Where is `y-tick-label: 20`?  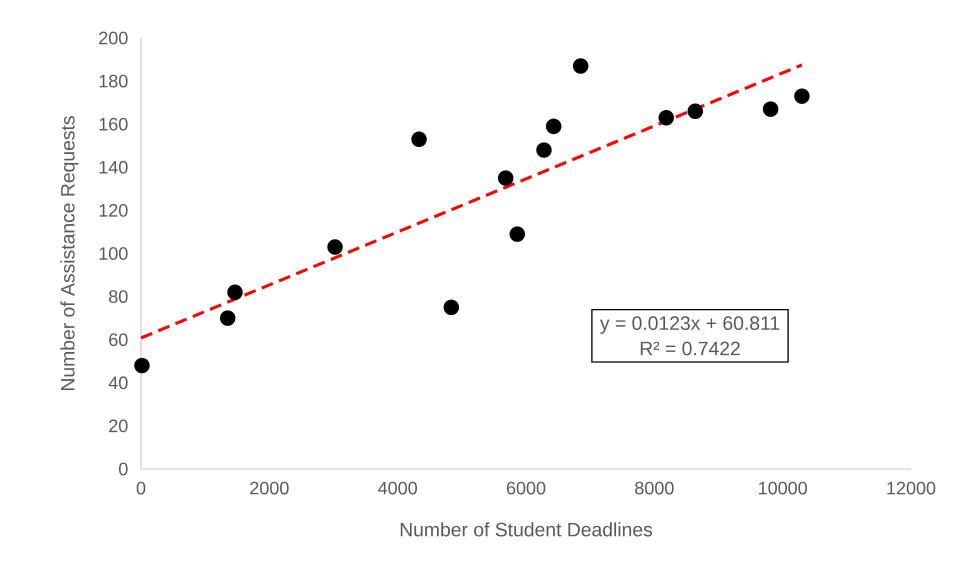 y-tick-label: 20 is located at coordinates (118, 426).